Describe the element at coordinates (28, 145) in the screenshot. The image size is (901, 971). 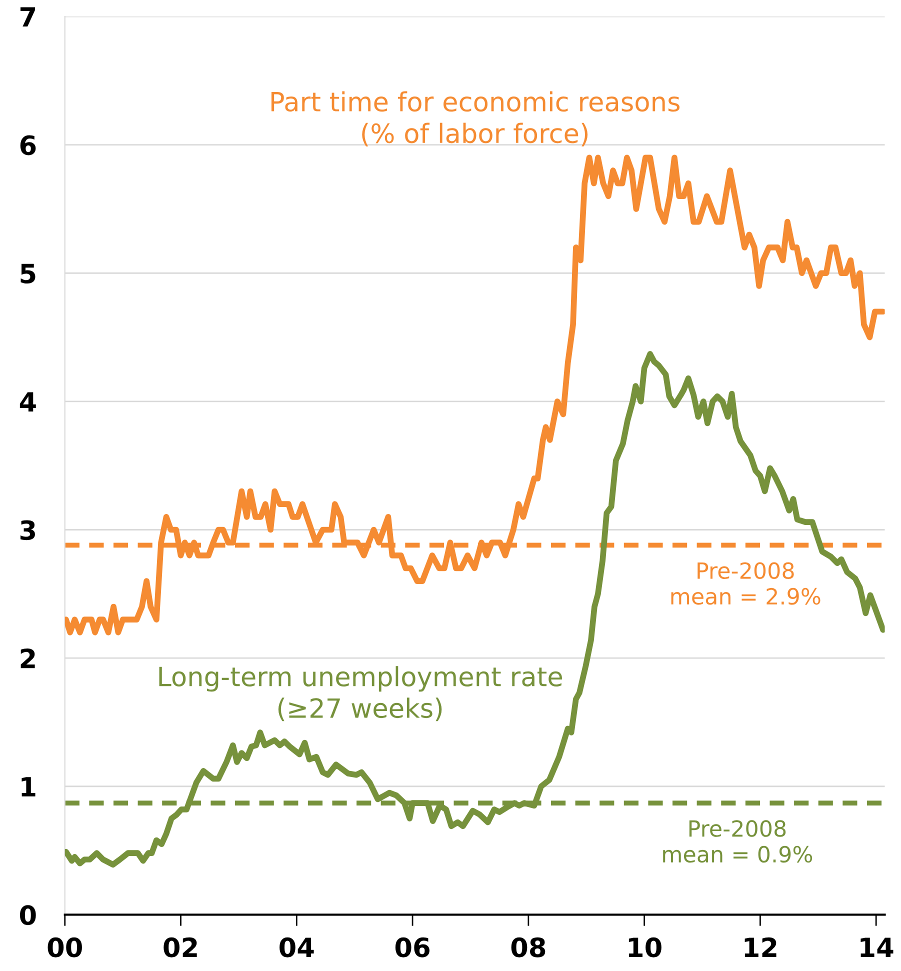
I see `y-tick-label: 6` at that location.